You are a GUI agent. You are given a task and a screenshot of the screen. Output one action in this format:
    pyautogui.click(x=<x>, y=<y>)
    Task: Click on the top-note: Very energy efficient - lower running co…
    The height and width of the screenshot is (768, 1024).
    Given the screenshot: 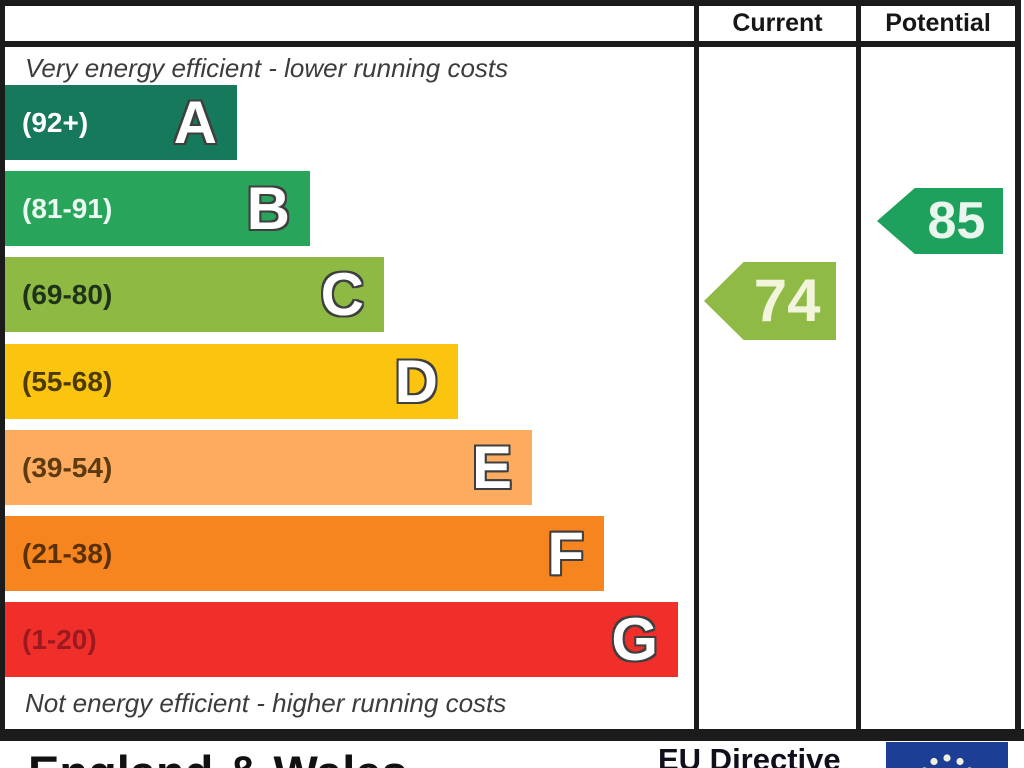 What is the action you would take?
    pyautogui.click(x=267, y=68)
    